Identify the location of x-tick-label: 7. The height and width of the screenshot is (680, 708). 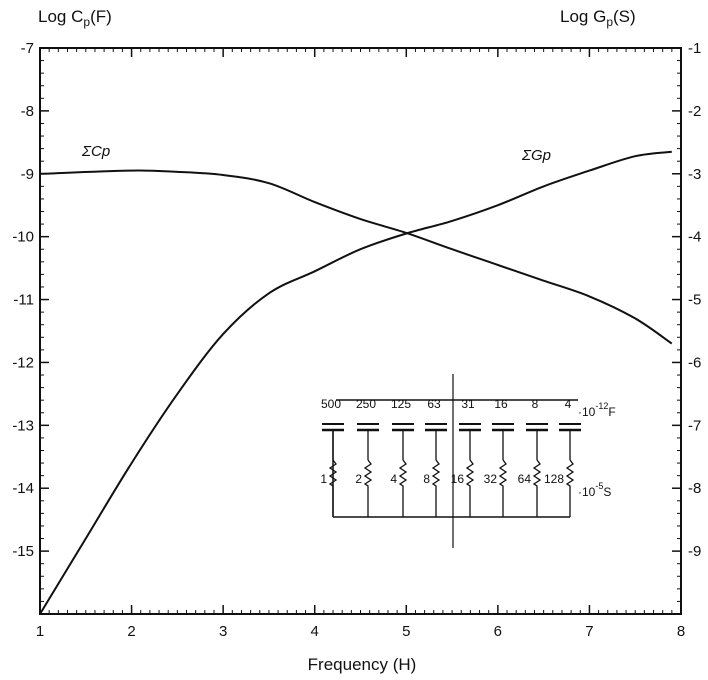
(589, 631).